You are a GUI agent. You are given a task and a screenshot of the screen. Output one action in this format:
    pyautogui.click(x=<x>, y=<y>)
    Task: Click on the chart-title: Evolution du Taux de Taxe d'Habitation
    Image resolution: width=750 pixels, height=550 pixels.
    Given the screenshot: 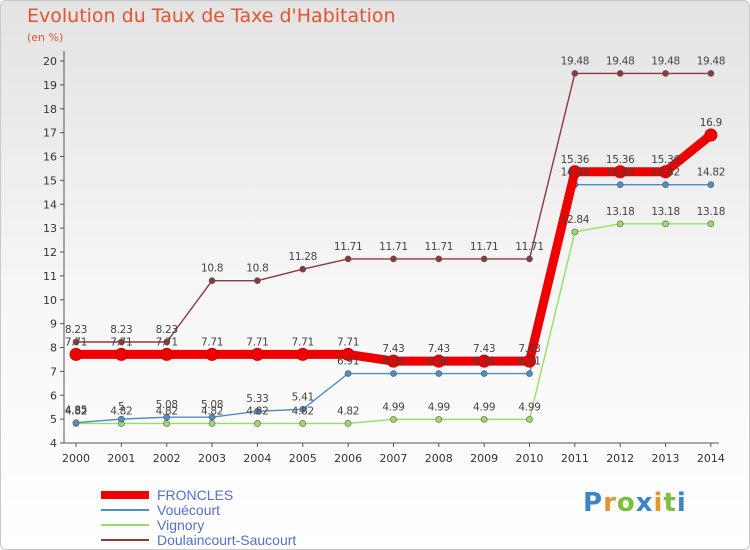 What is the action you would take?
    pyautogui.click(x=211, y=16)
    